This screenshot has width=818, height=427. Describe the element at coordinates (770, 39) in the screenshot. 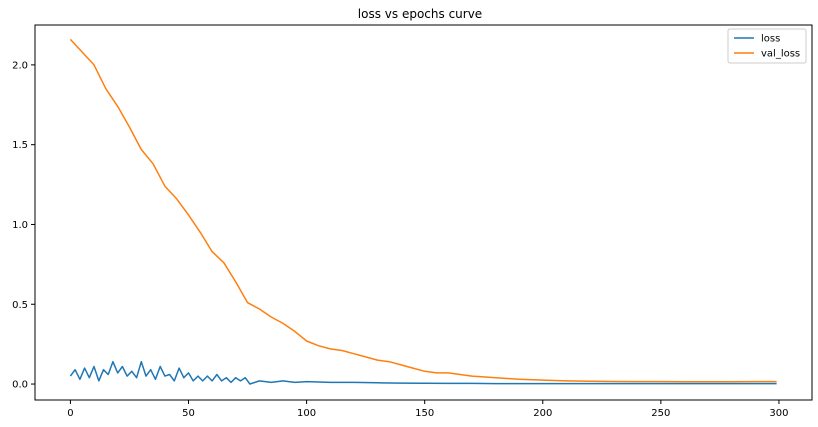

I see `legend-label: loss` at that location.